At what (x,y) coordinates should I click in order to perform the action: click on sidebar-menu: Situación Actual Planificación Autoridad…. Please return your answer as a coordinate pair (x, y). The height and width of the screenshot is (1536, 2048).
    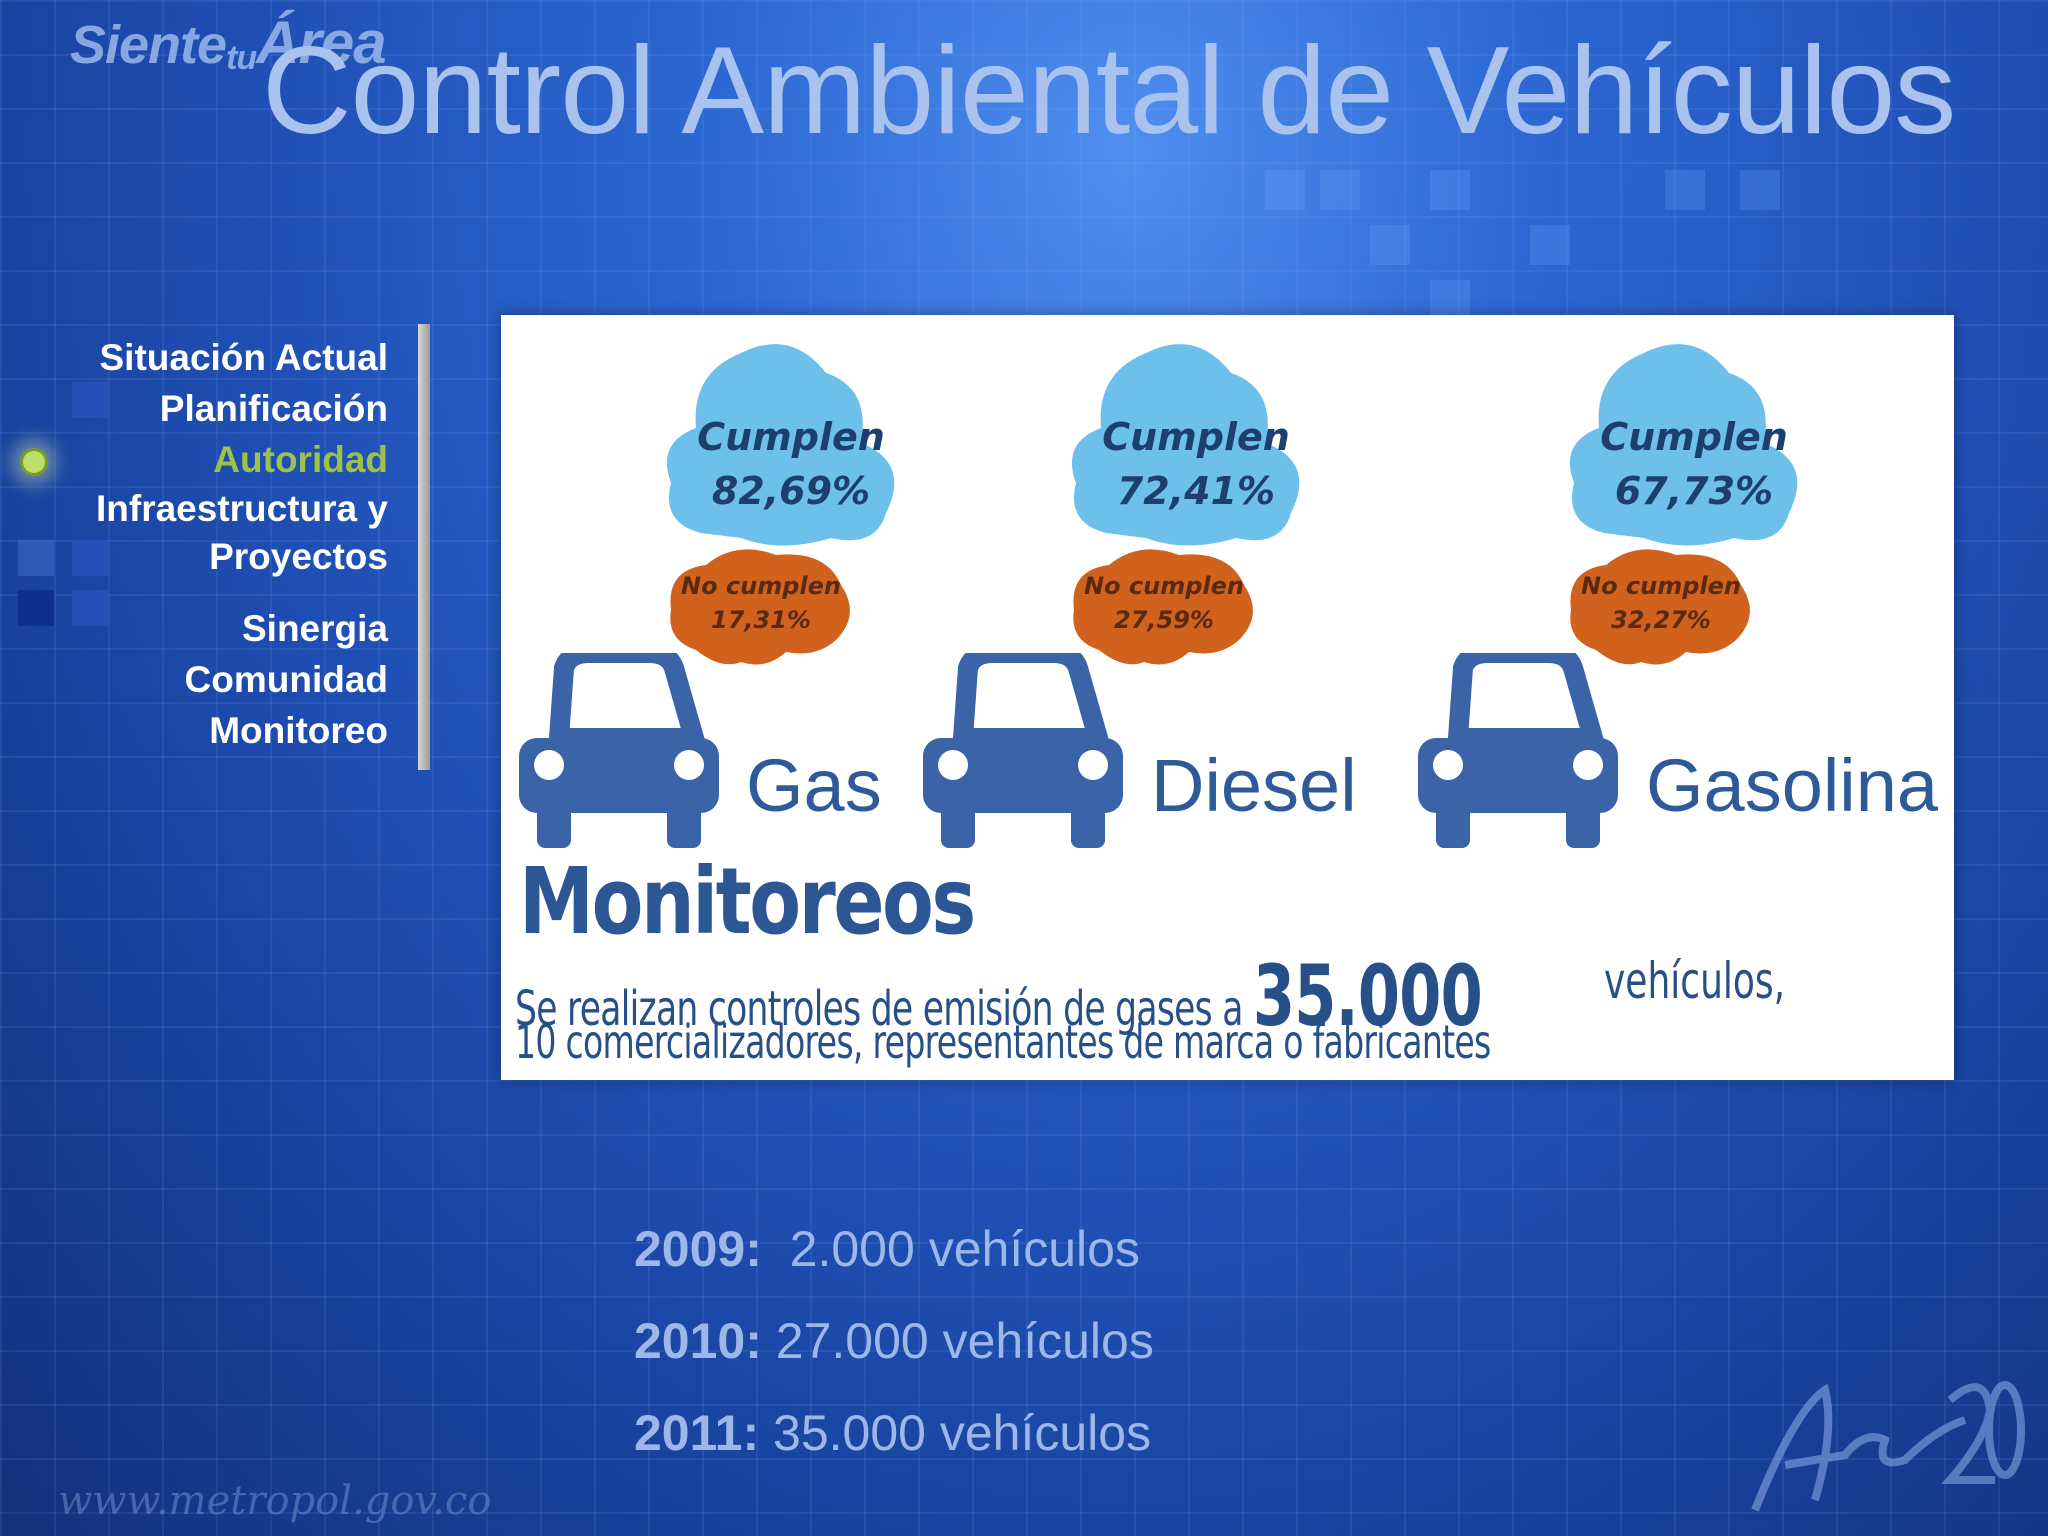
    Looking at the image, I should click on (208, 544).